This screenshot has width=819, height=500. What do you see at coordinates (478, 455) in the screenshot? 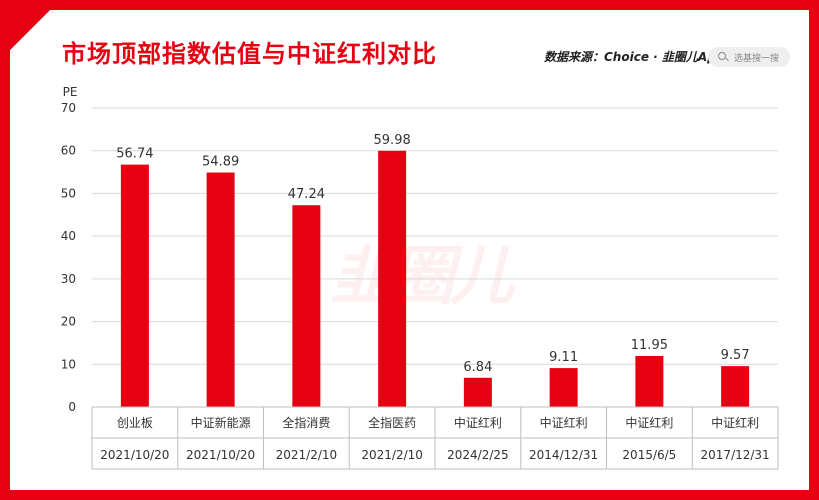
I see `x-date-label: 2024/2/25` at bounding box center [478, 455].